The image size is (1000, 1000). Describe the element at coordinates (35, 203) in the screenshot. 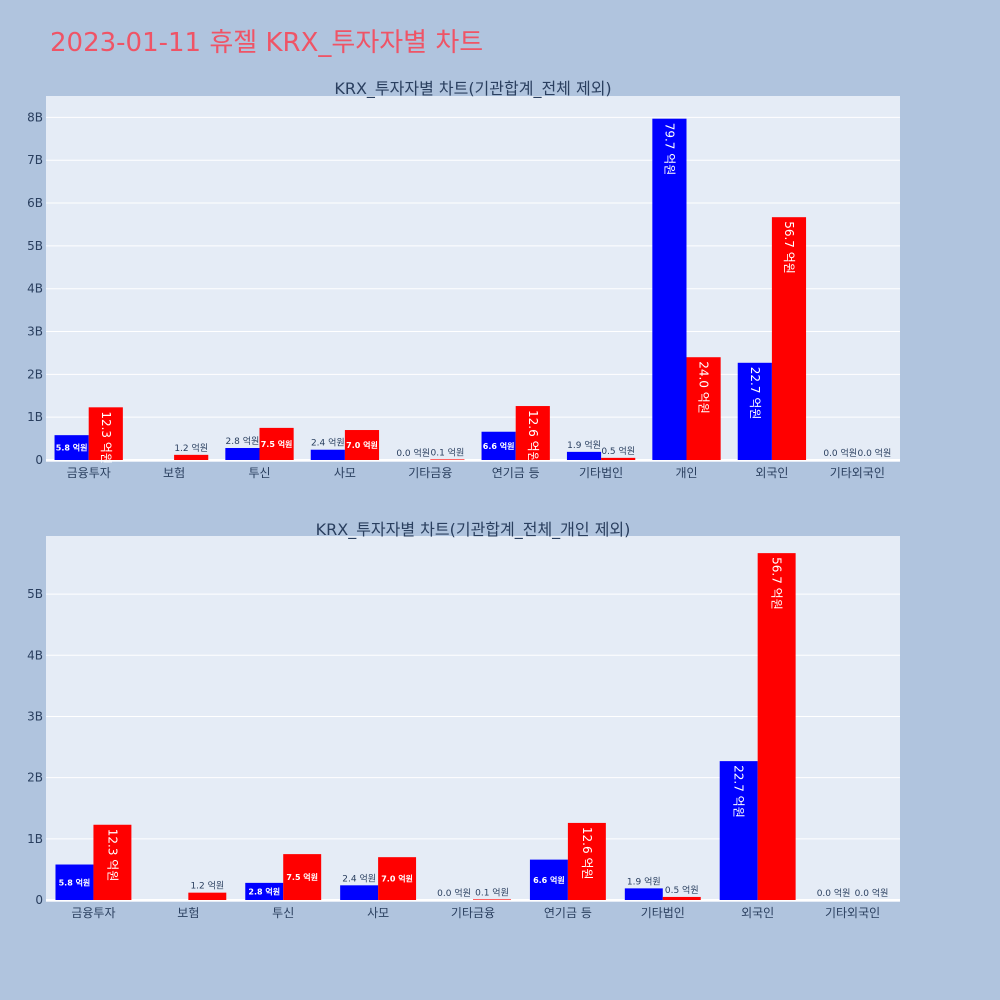

I see `y-tick-label: 6B` at that location.